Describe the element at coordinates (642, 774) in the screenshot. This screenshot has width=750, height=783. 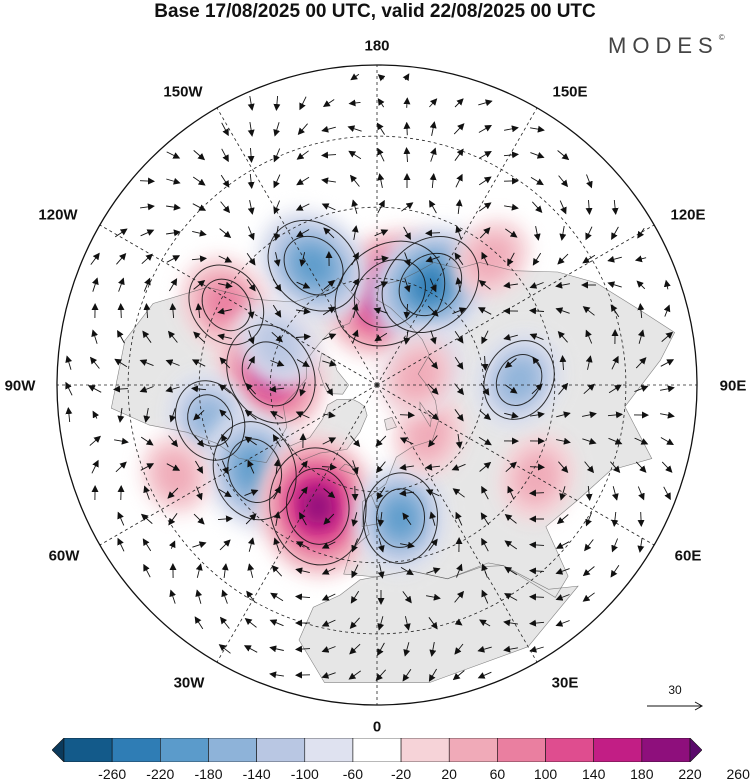
I see `colorbar-tick-label: 180` at that location.